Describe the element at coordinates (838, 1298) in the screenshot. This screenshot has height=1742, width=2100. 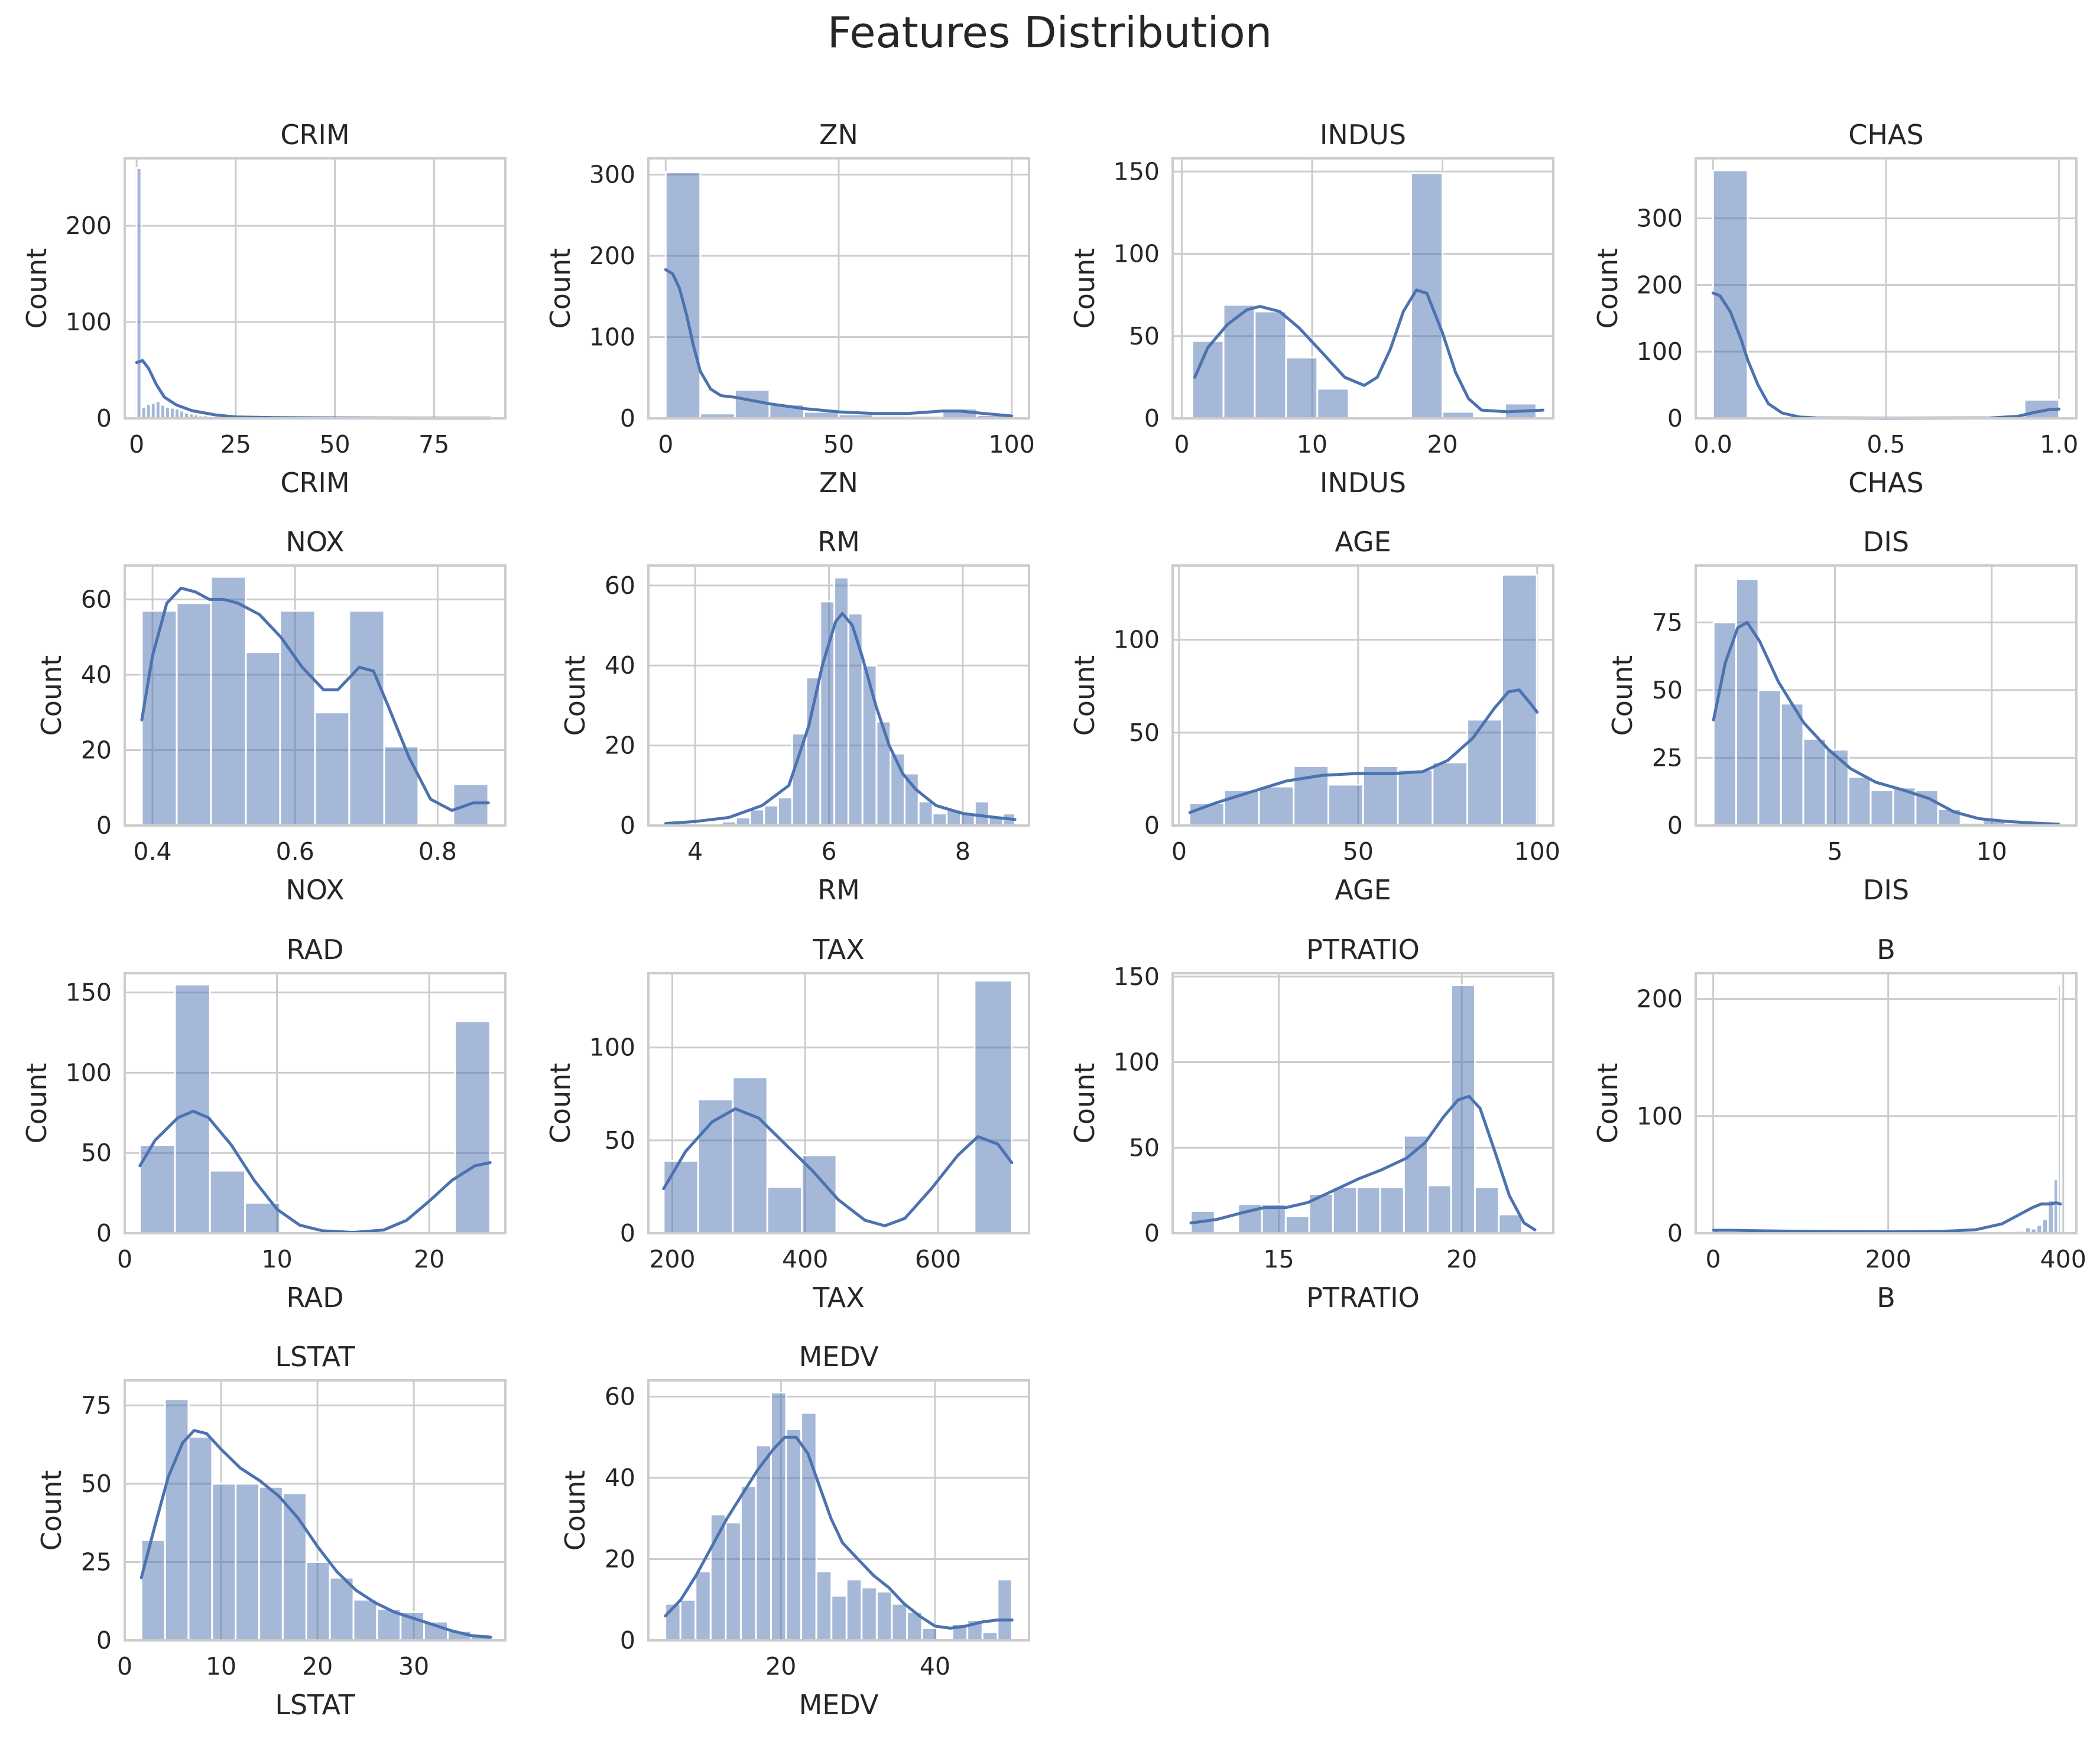
I see `x-axis-label: TAX` at that location.